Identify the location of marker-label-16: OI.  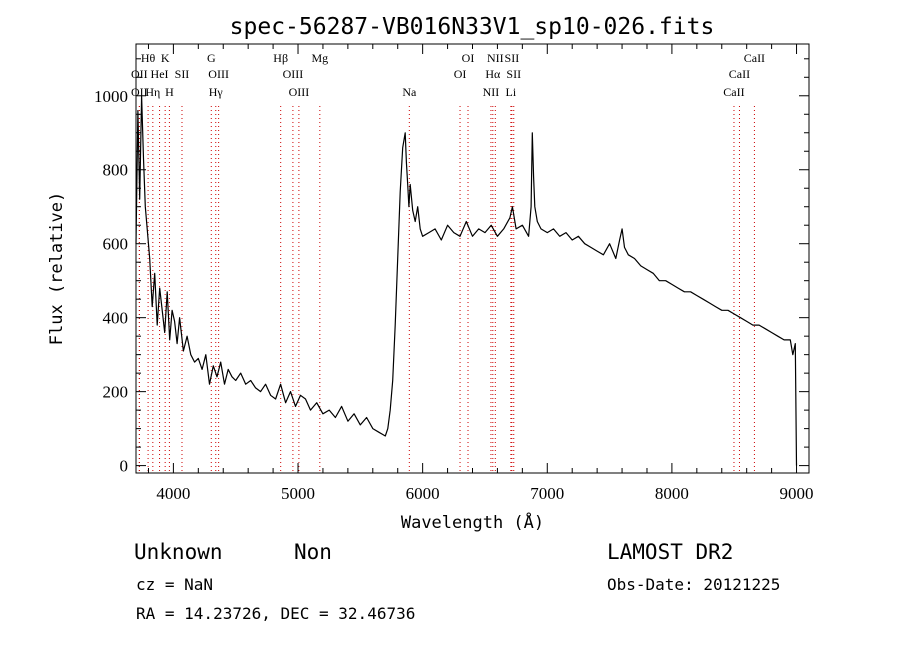
(468, 58).